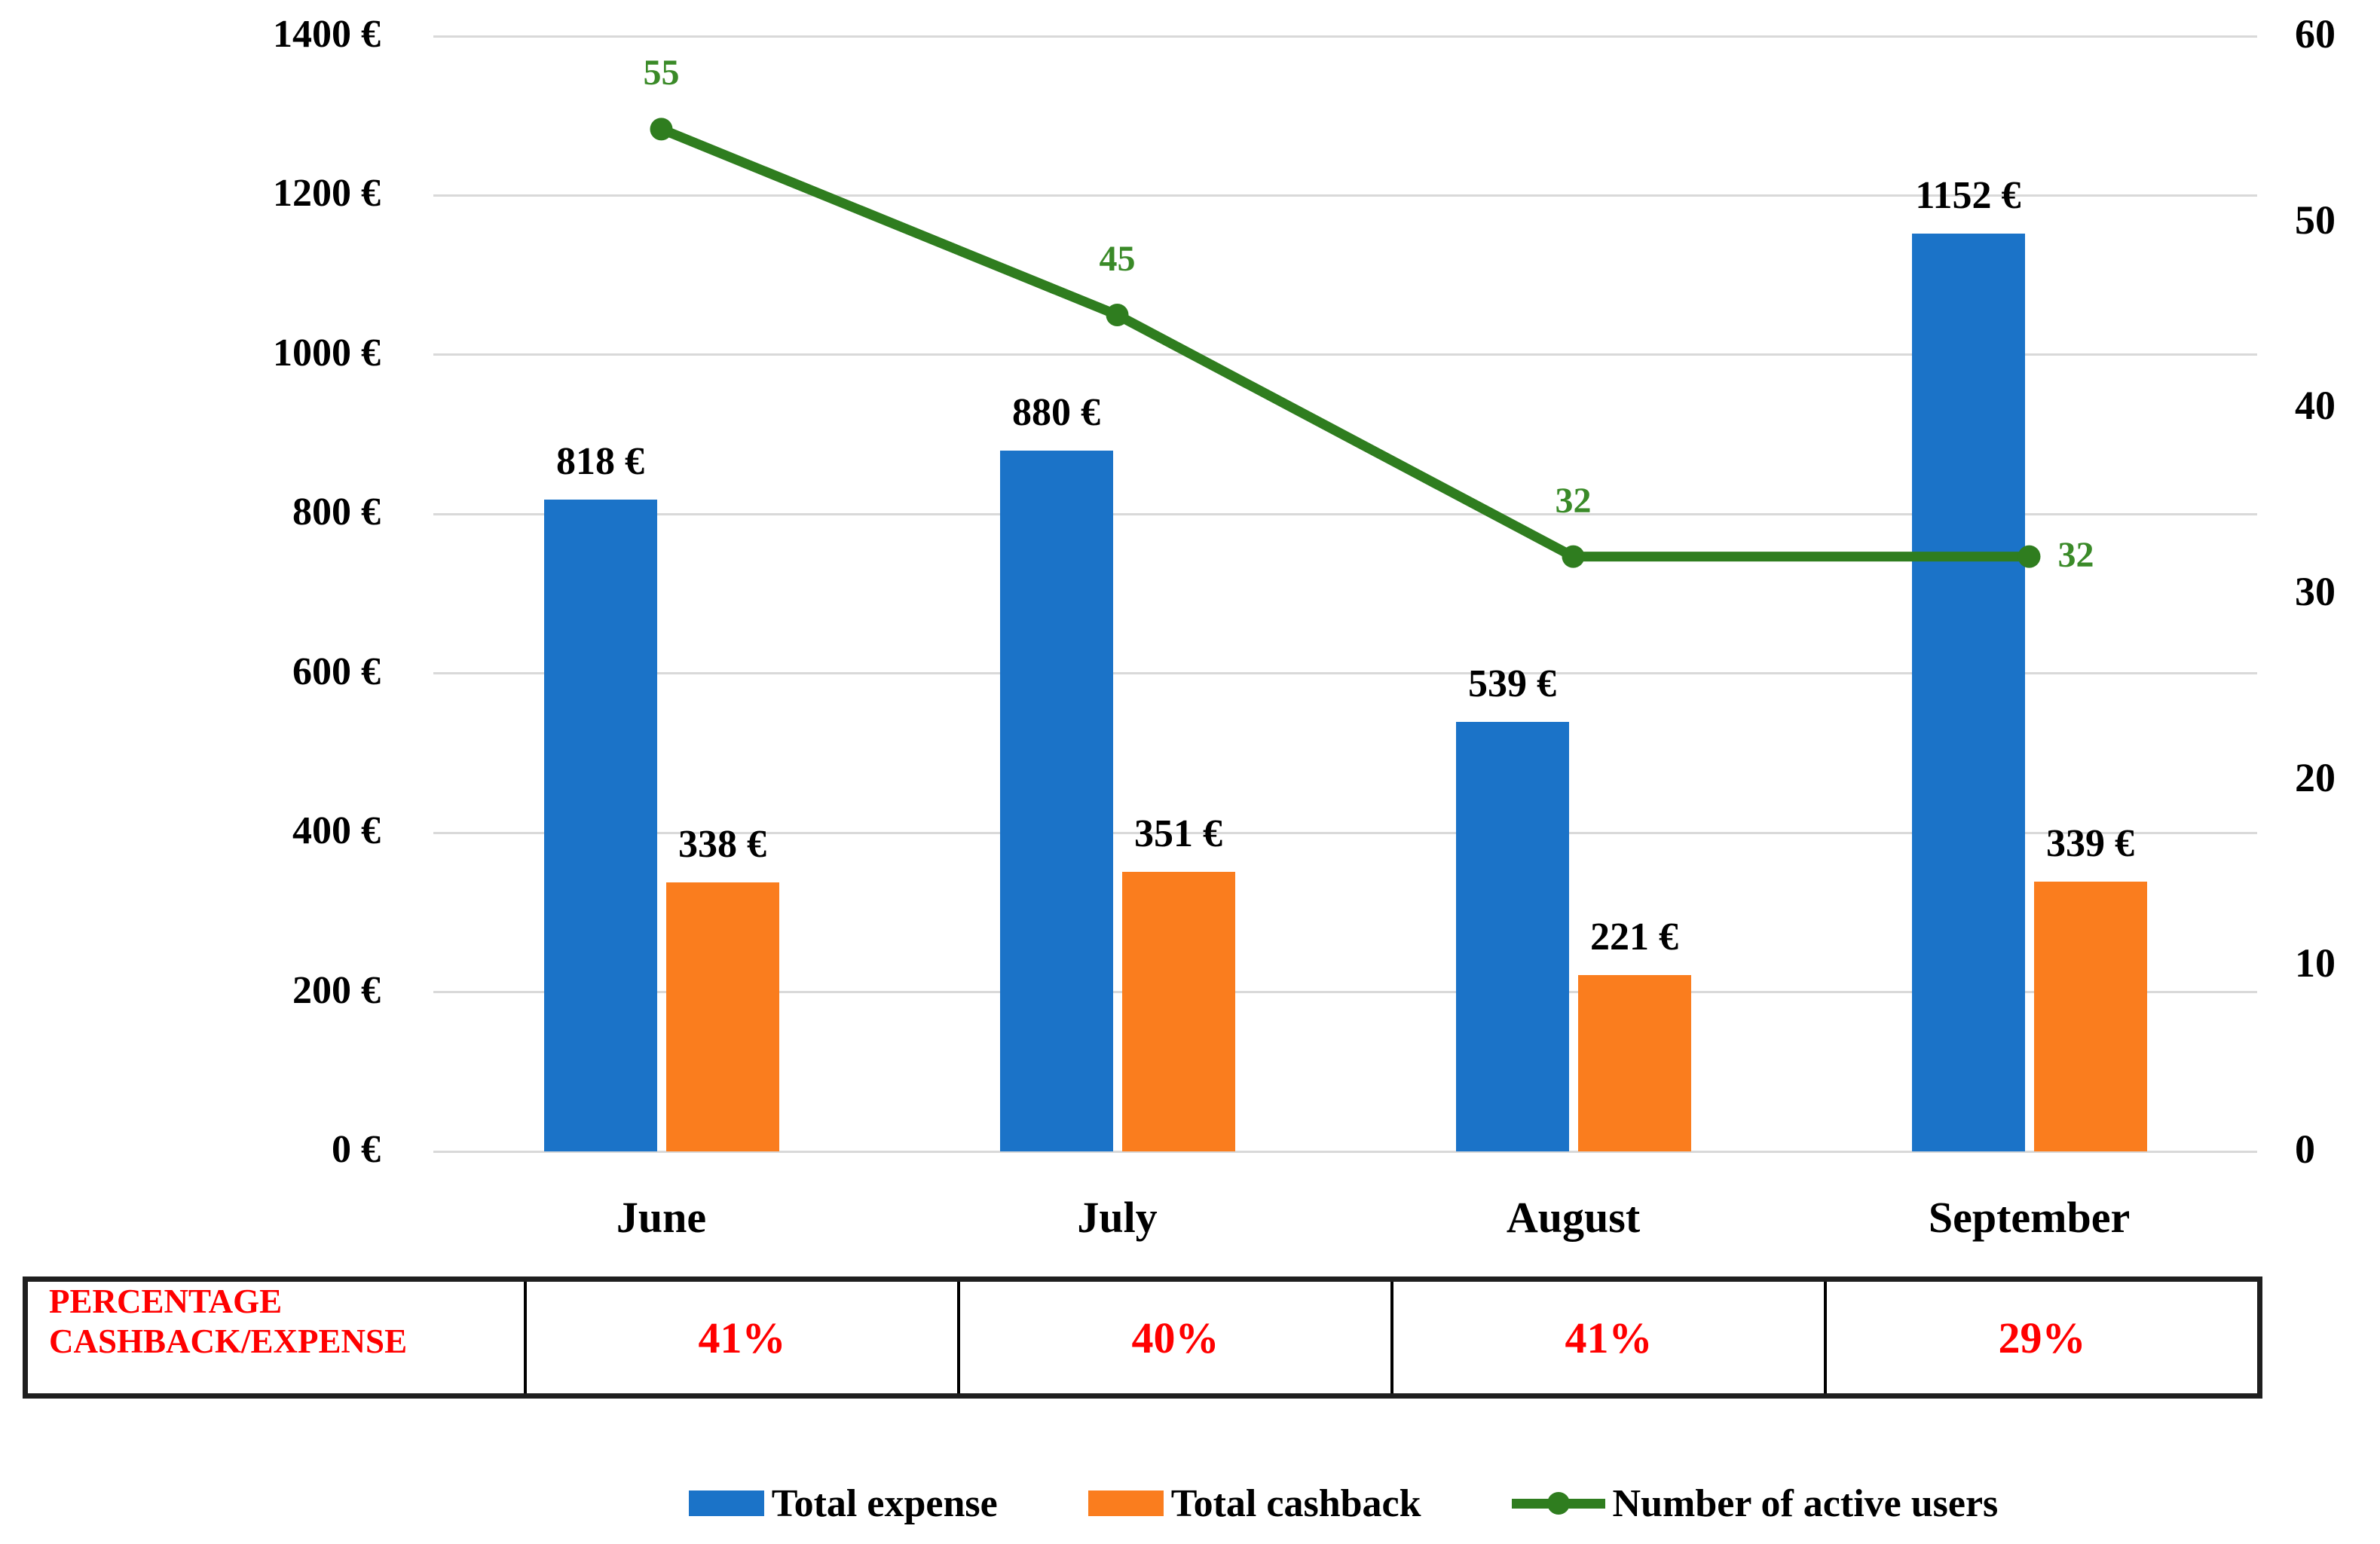  Describe the element at coordinates (228, 1341) in the screenshot. I see `percentage-table-header-line2: CASHBACK/EXPENSE` at that location.